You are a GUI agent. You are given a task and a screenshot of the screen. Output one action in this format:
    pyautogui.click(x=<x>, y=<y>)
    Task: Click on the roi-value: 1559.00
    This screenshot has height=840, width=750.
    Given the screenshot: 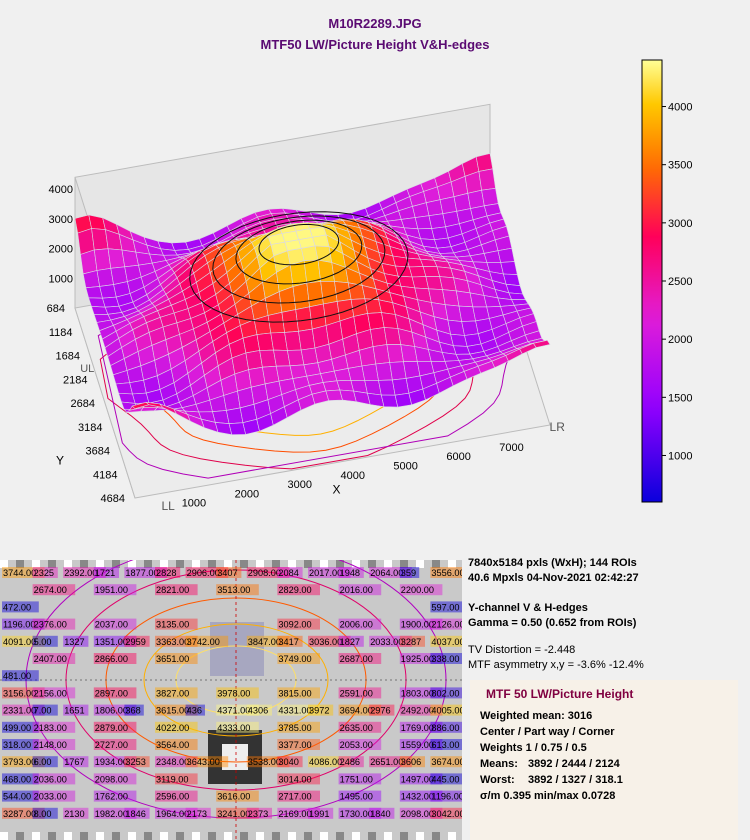 What is the action you would take?
    pyautogui.click(x=417, y=745)
    